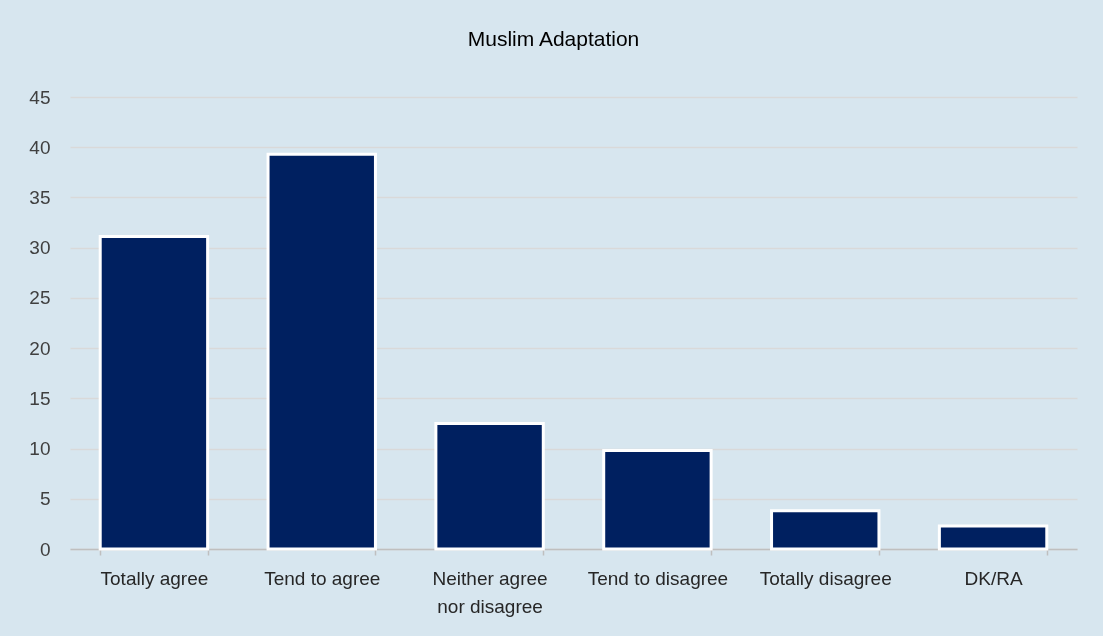 The height and width of the screenshot is (636, 1103). I want to click on x-tick-label: Neither agree nor disagree, so click(490, 592).